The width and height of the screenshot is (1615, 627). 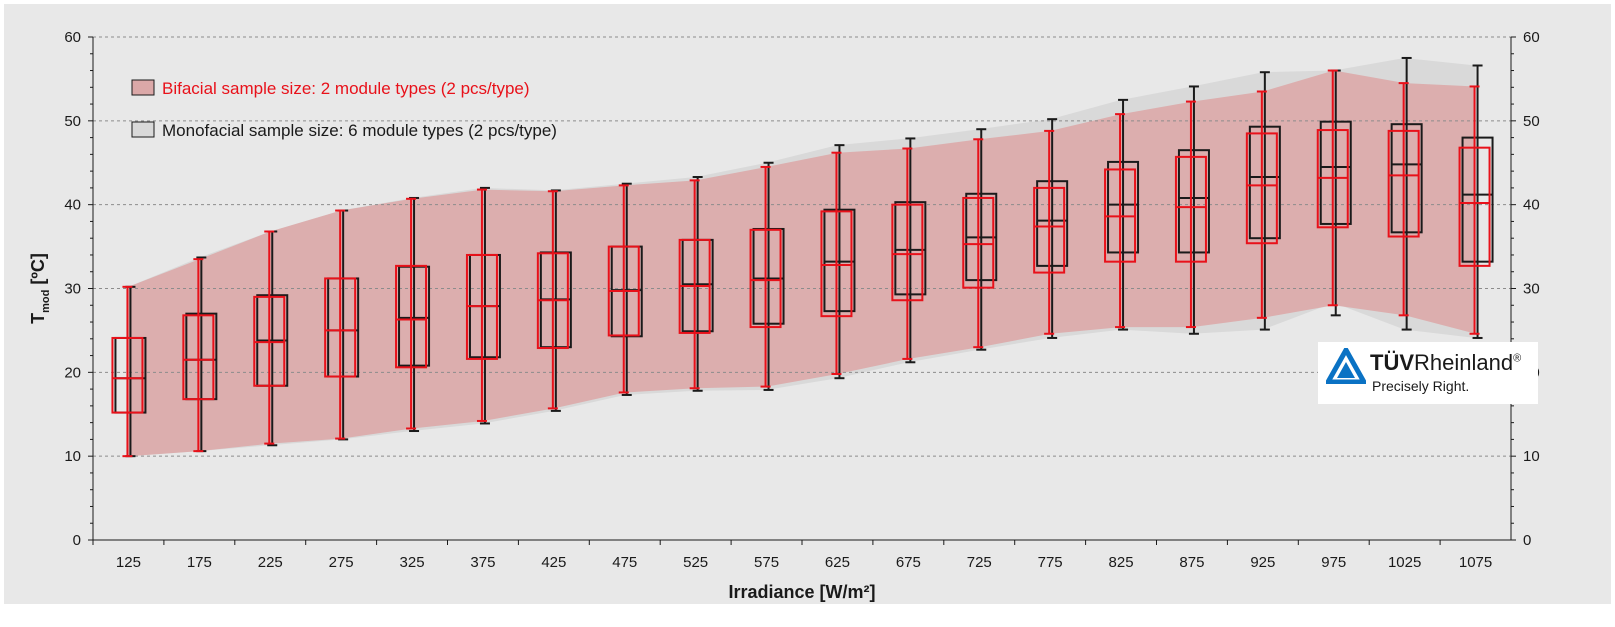 I want to click on y-tick-label-left: 20, so click(x=72, y=372).